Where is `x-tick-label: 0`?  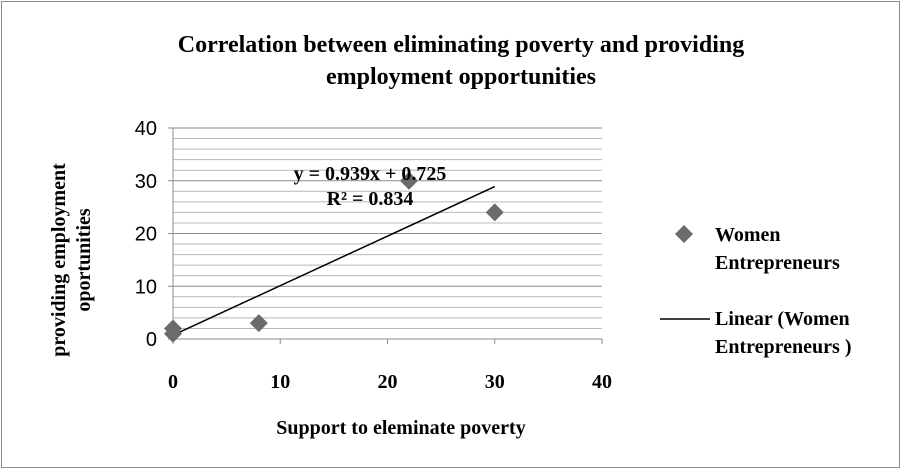 x-tick-label: 0 is located at coordinates (173, 382).